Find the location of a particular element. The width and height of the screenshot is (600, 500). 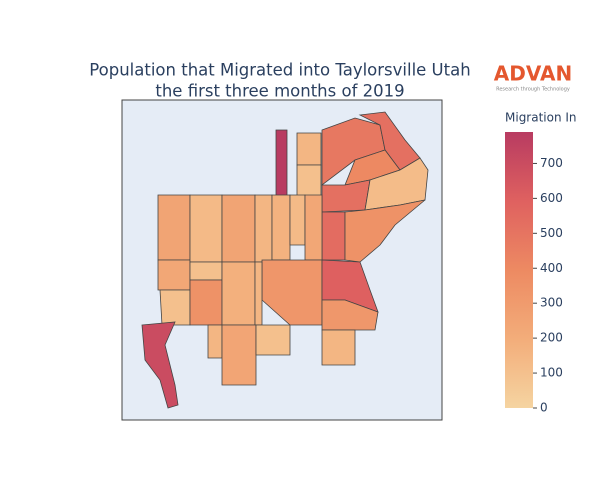

colorbar-tick-label: 0 is located at coordinates (544, 408).